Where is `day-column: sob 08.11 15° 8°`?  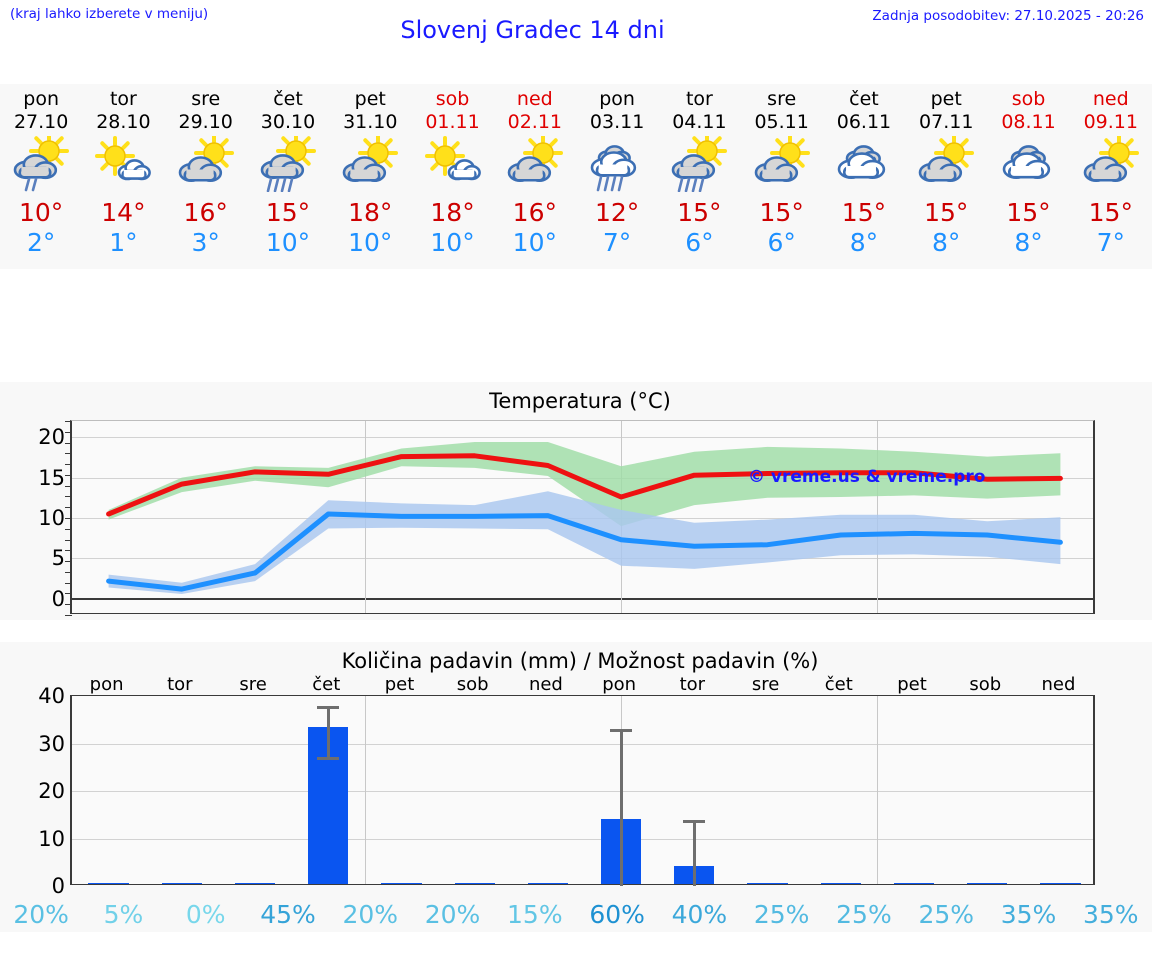
day-column: sob 08.11 15° 8° is located at coordinates (1028, 176).